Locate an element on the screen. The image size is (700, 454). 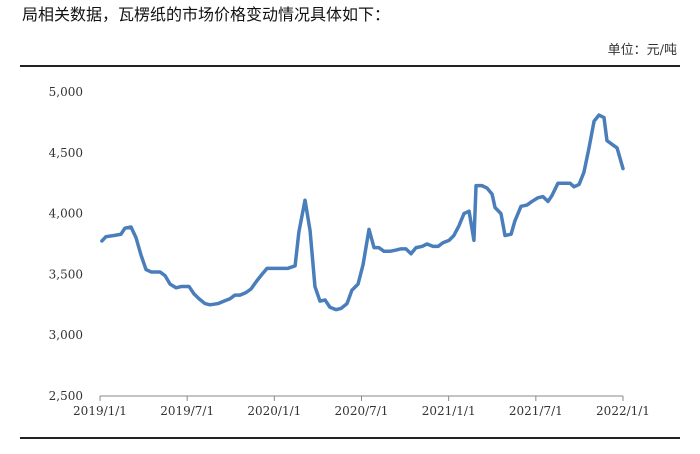
intro-text: 局相关数据，瓦楞纸的市场价格变动情况具体如下： is located at coordinates (206, 14).